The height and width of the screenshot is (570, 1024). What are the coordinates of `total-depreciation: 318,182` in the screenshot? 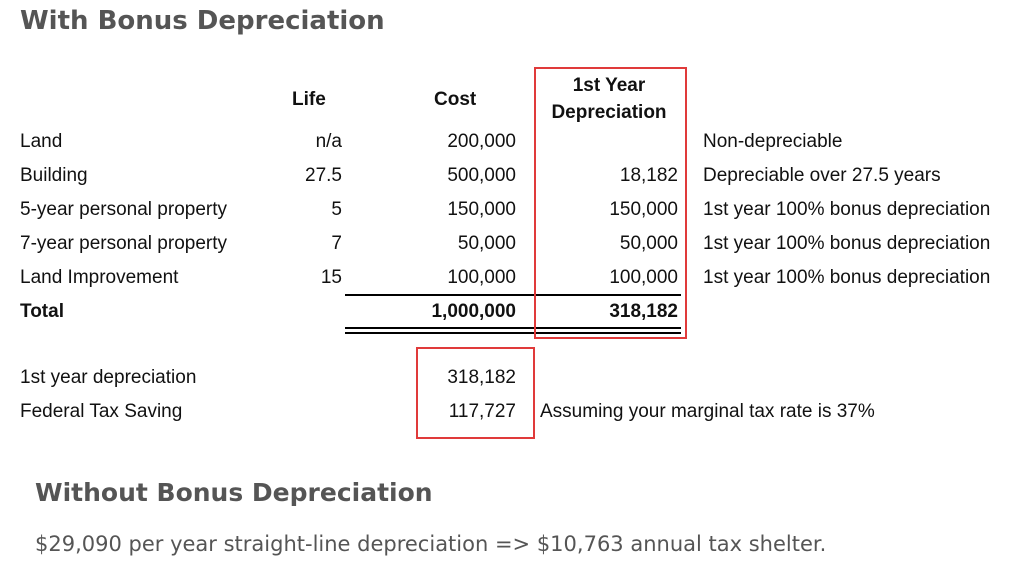 It's located at (643, 311).